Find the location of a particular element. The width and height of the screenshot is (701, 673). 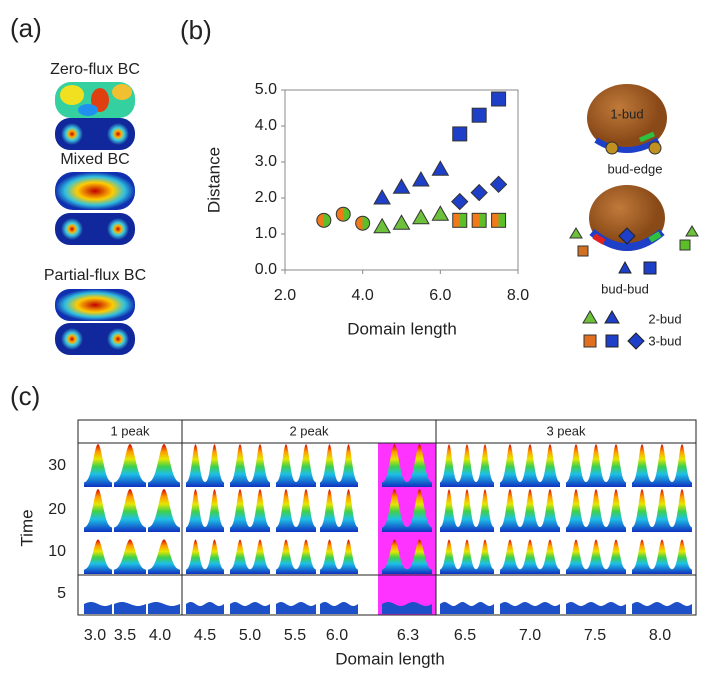

plot-frame is located at coordinates (401, 180).